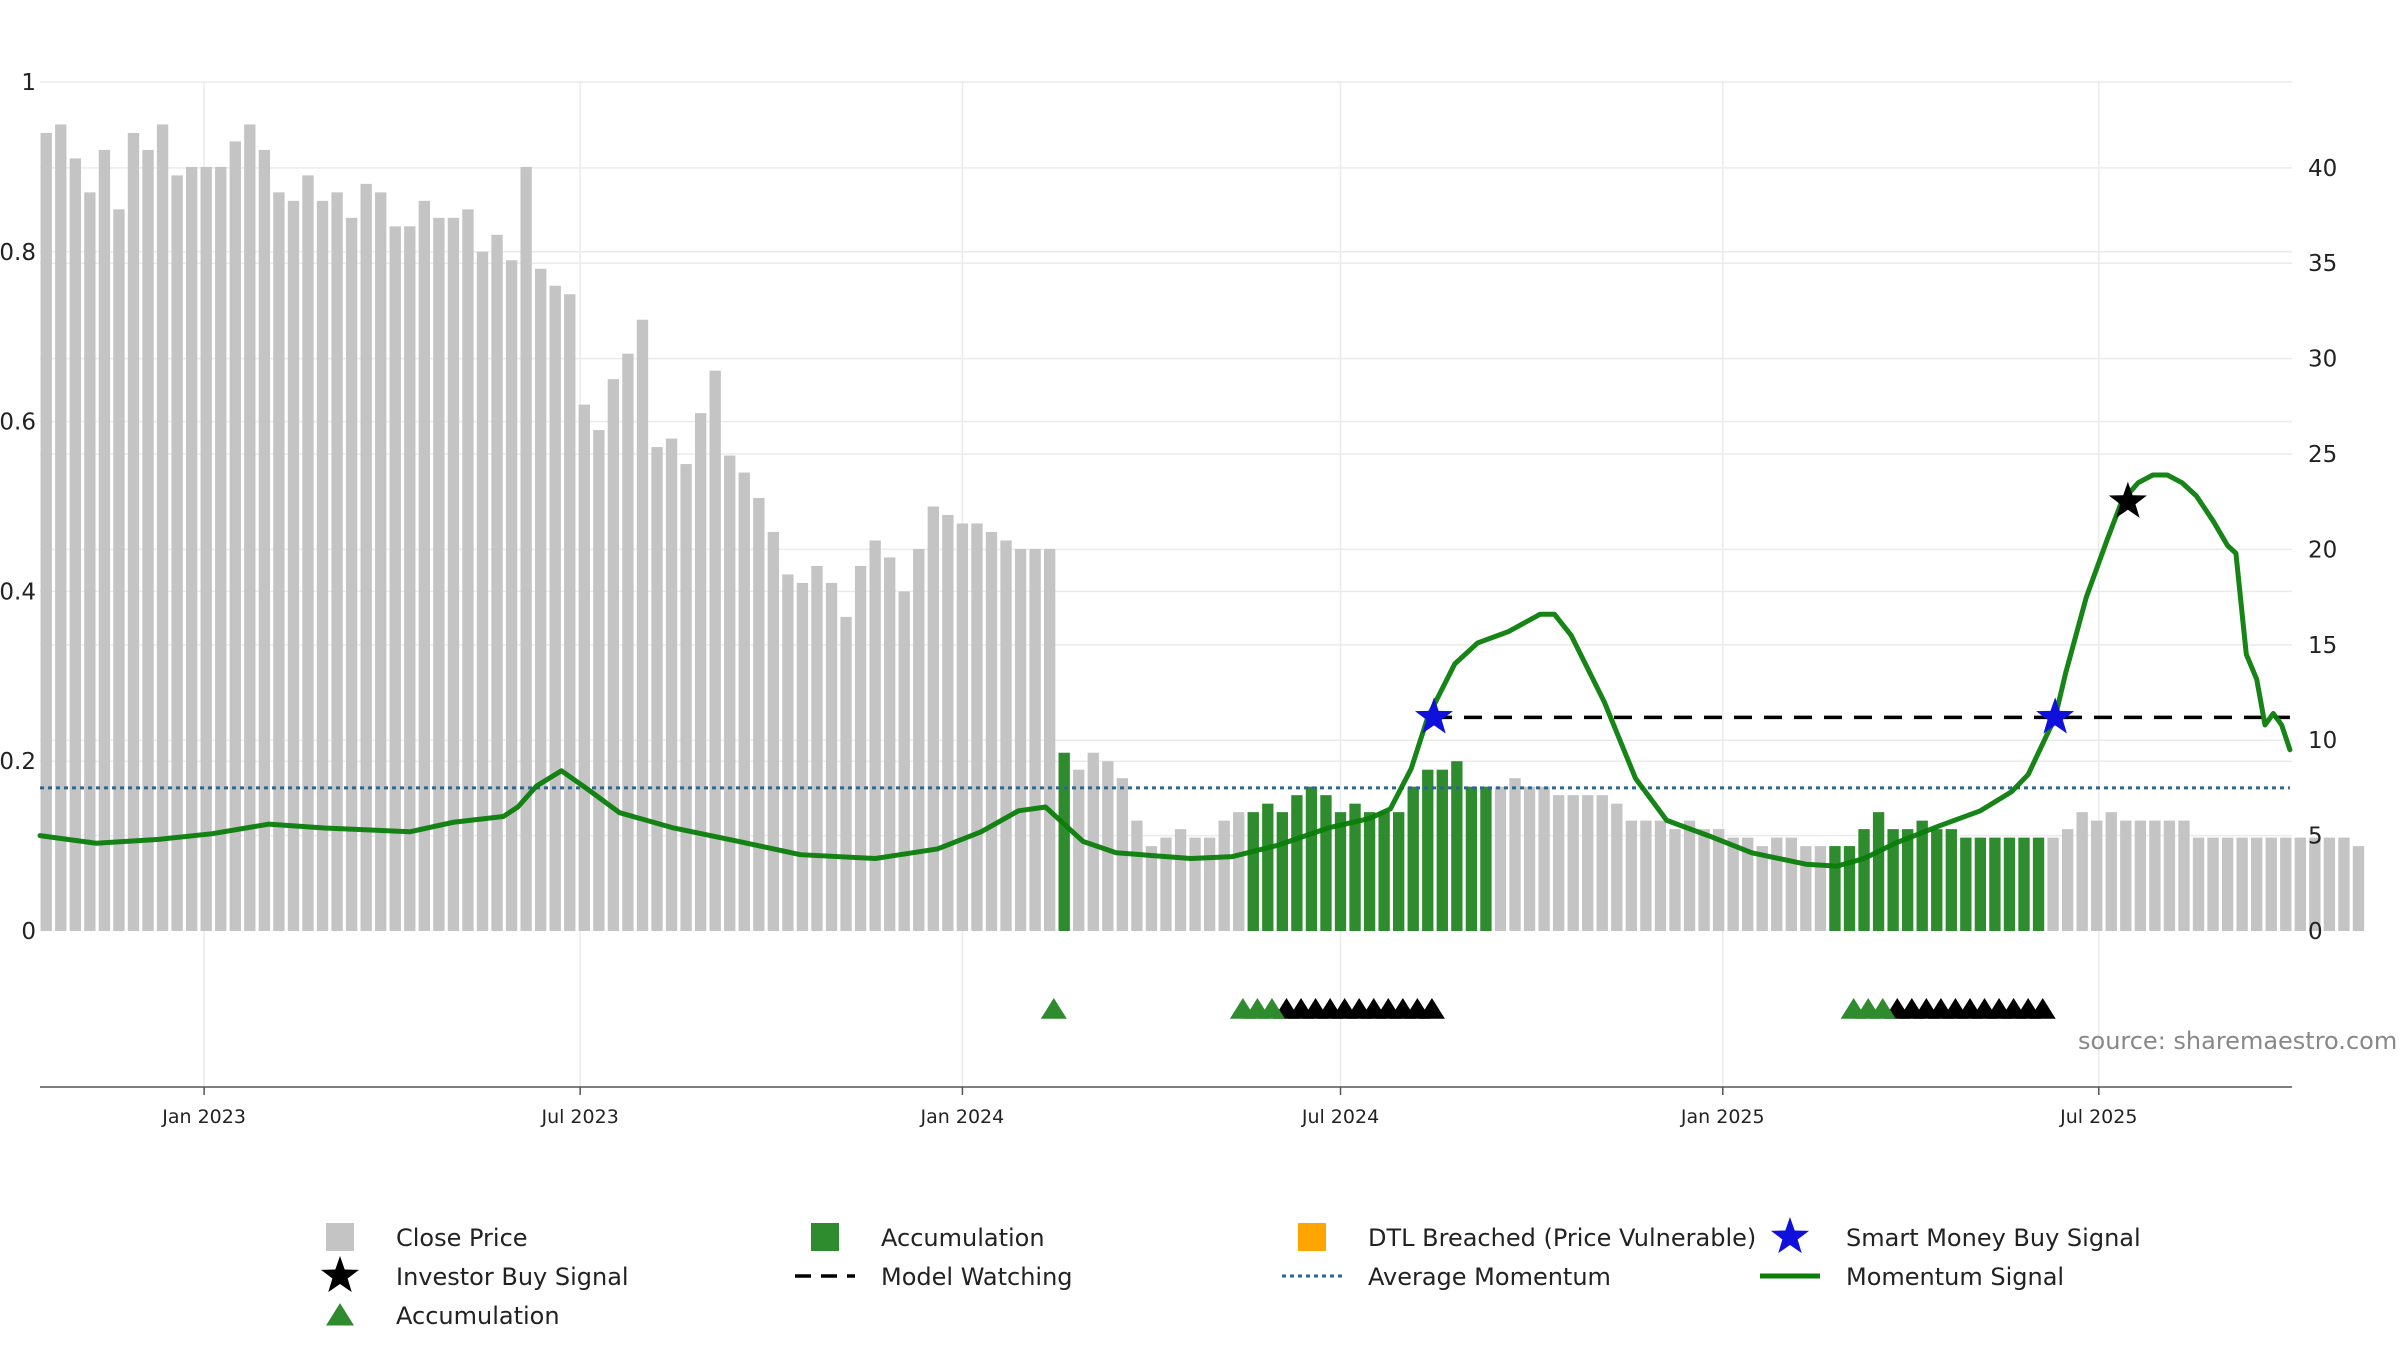 The image size is (2400, 1350). Describe the element at coordinates (2322, 455) in the screenshot. I see `y-right-tick-label: 25` at that location.